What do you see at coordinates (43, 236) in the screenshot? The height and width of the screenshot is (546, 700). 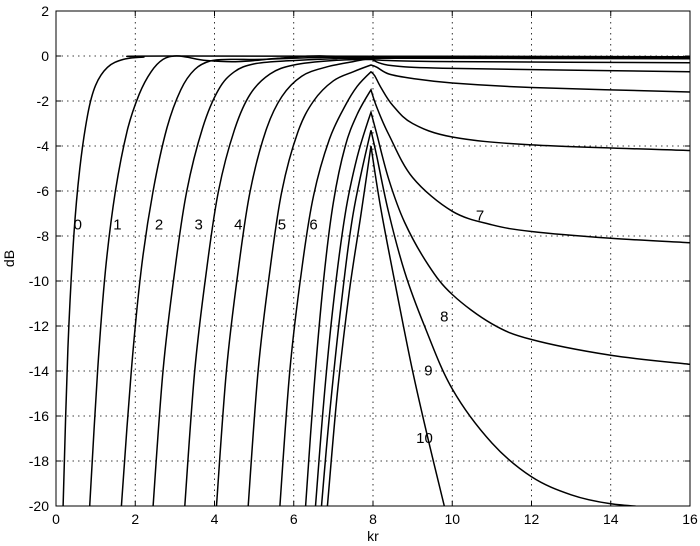 I see `y-tick-label: -8` at bounding box center [43, 236].